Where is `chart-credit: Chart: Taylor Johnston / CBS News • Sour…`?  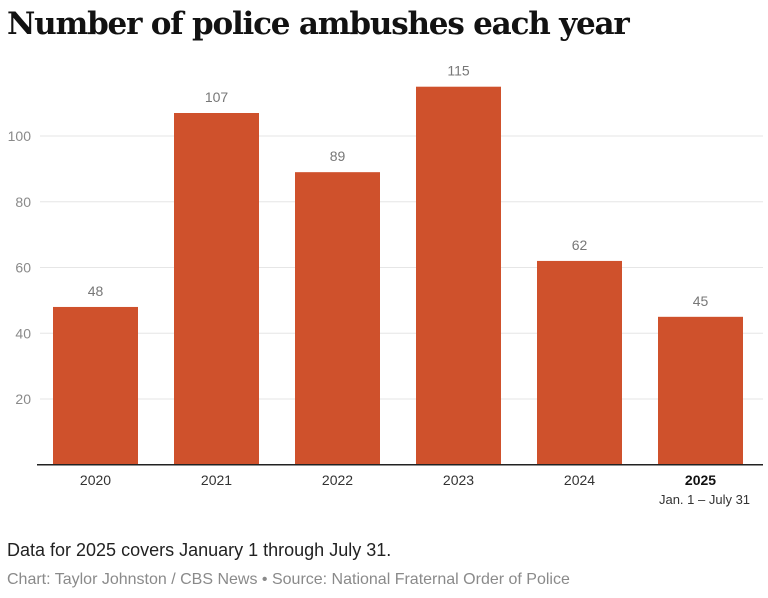 chart-credit: Chart: Taylor Johnston / CBS News • Sour… is located at coordinates (288, 579).